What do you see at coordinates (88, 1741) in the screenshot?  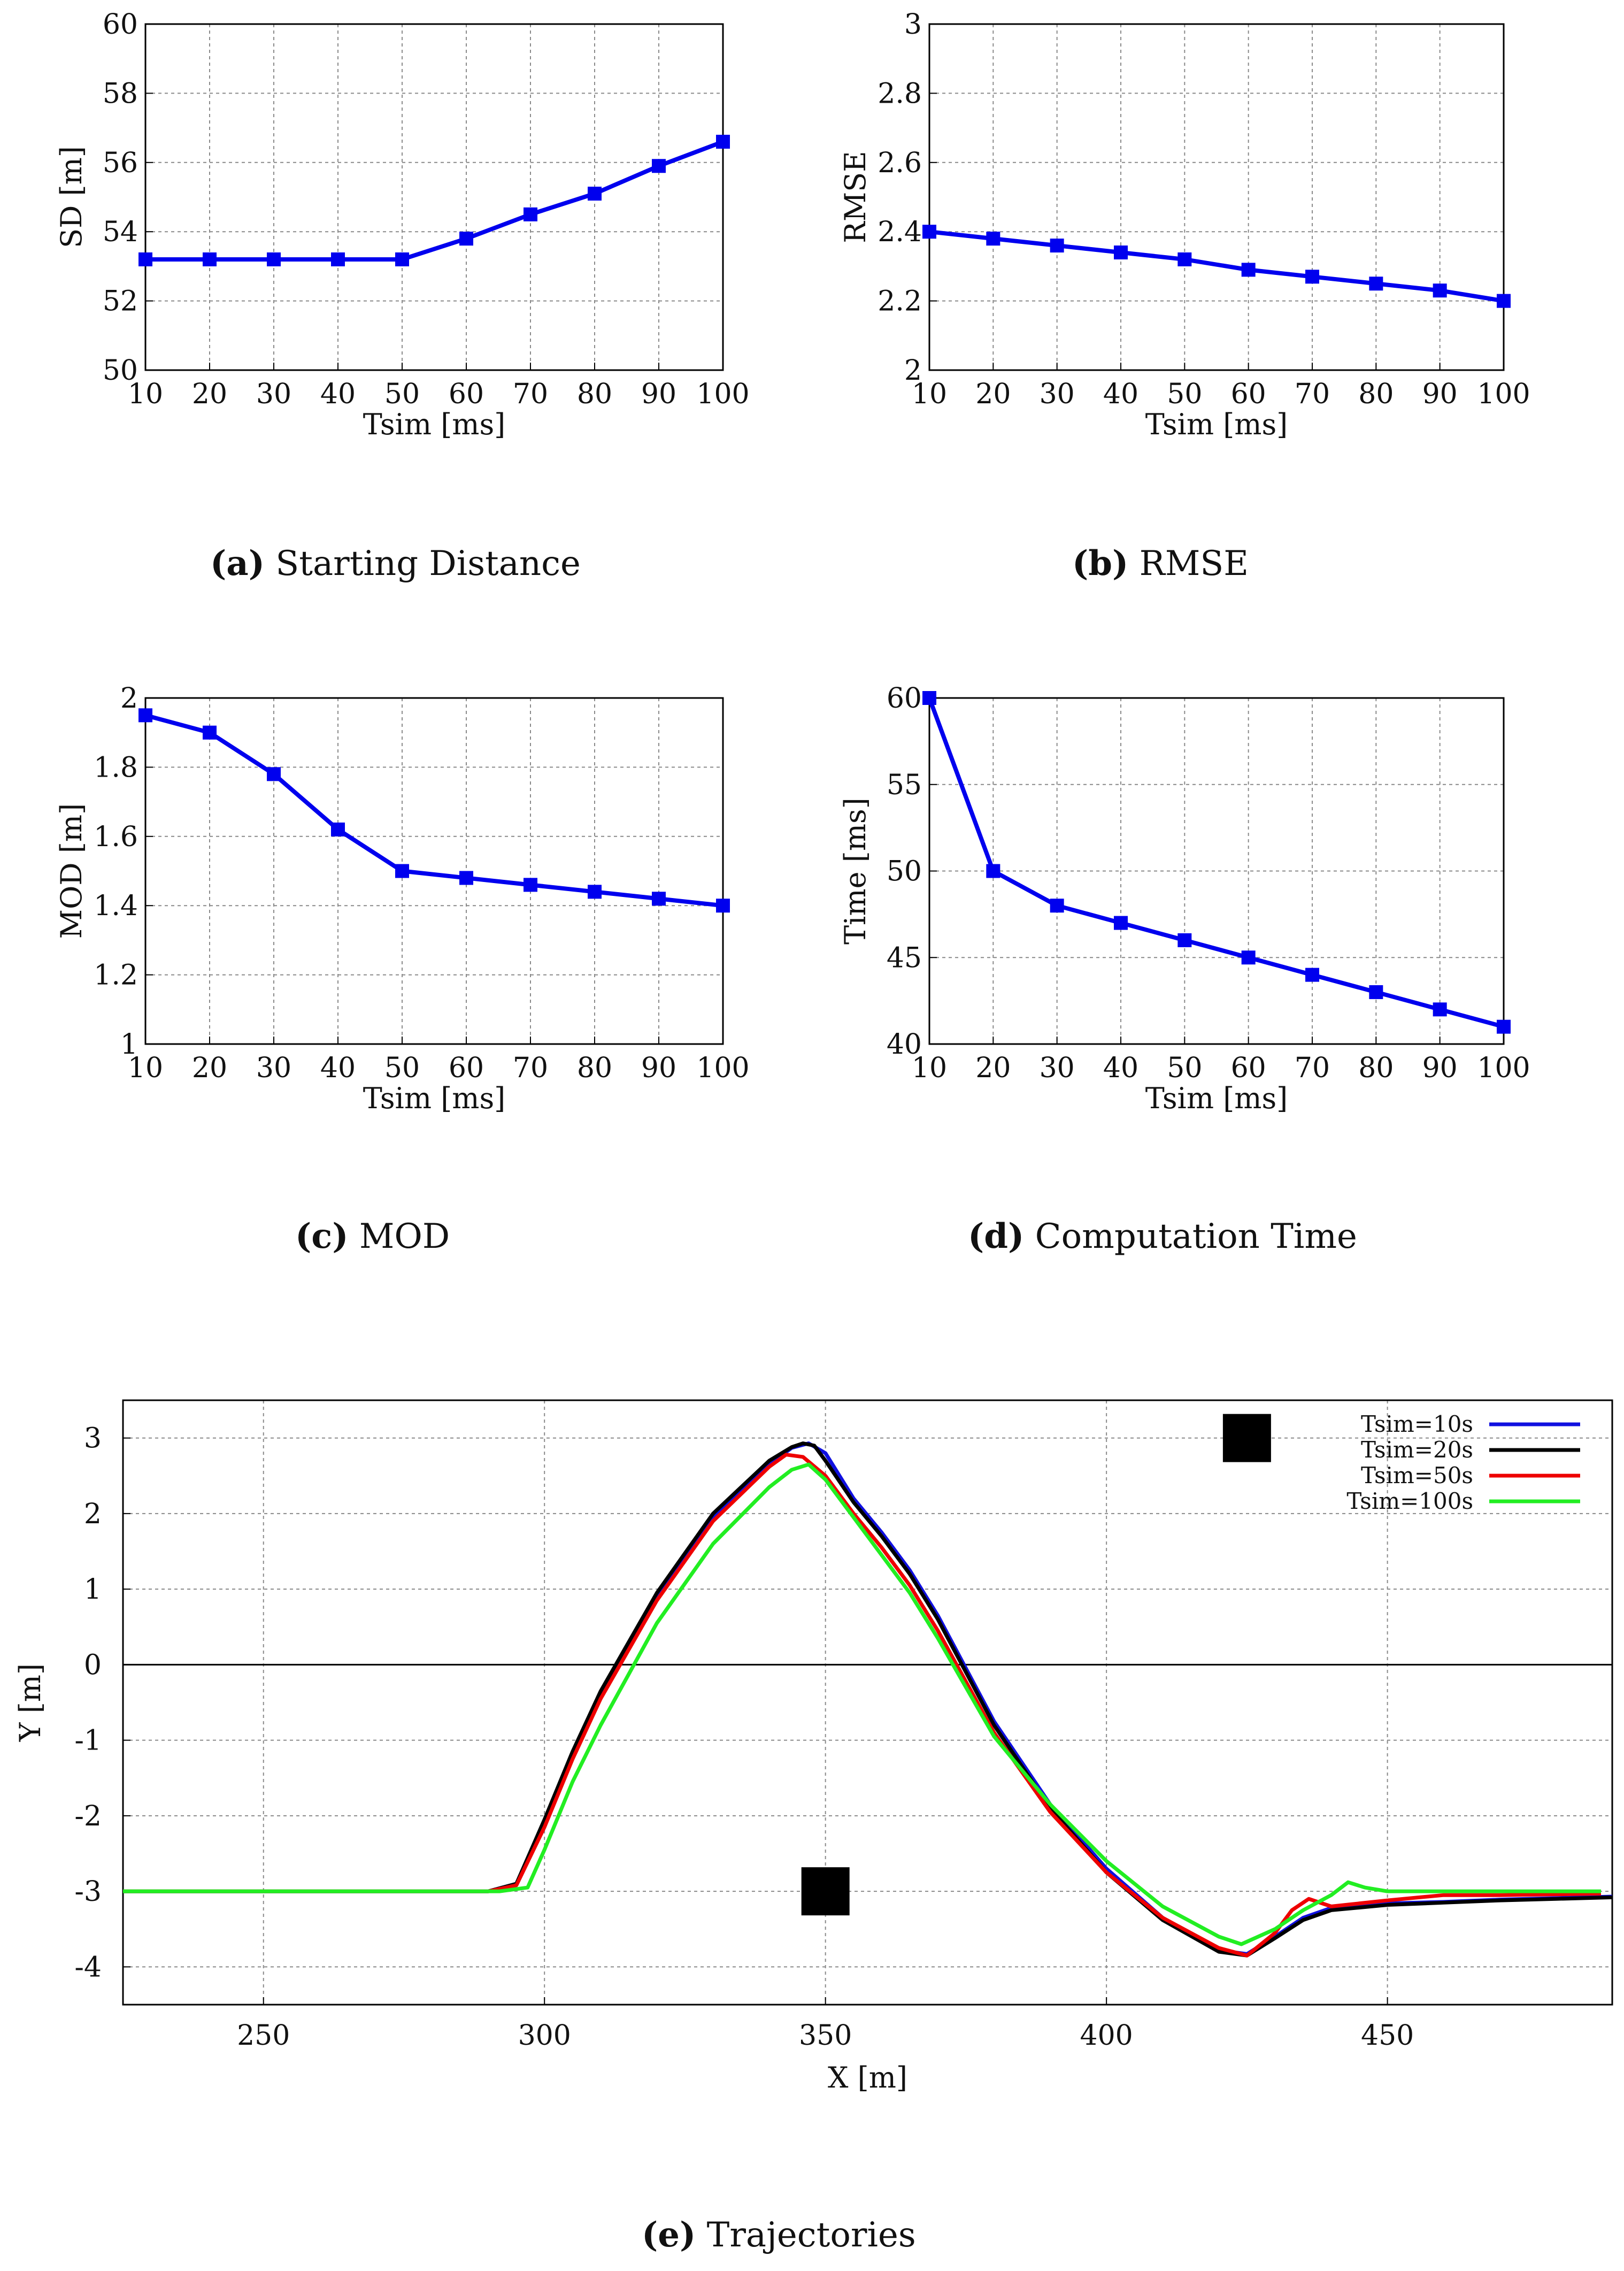 I see `y-tick-label: -1` at bounding box center [88, 1741].